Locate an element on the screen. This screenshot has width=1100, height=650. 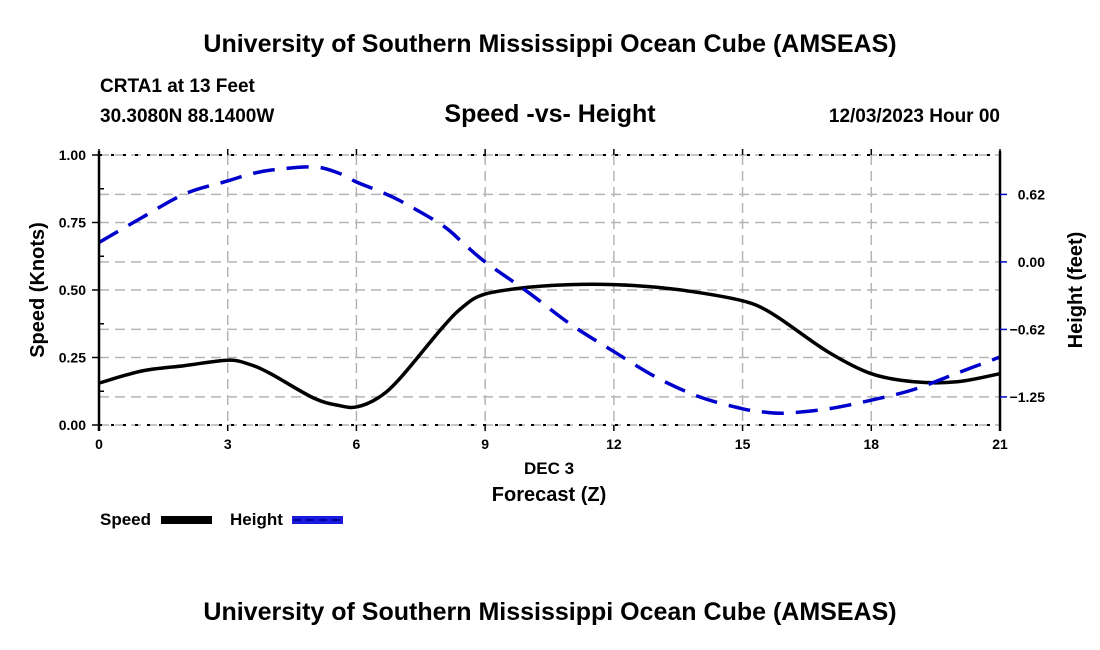
y-tick-label: 0.50 is located at coordinates (72, 290).